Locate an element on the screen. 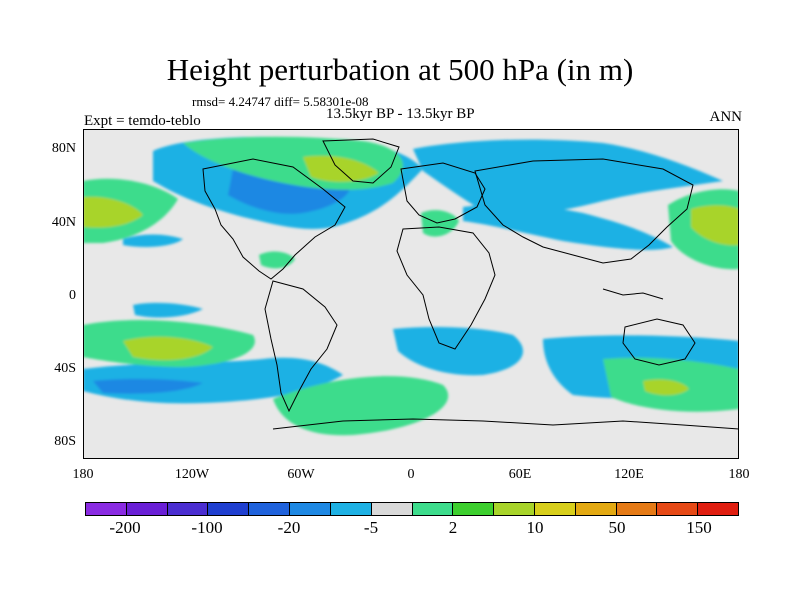 This screenshot has width=800, height=600. lon-label-0: 0 is located at coordinates (411, 474).